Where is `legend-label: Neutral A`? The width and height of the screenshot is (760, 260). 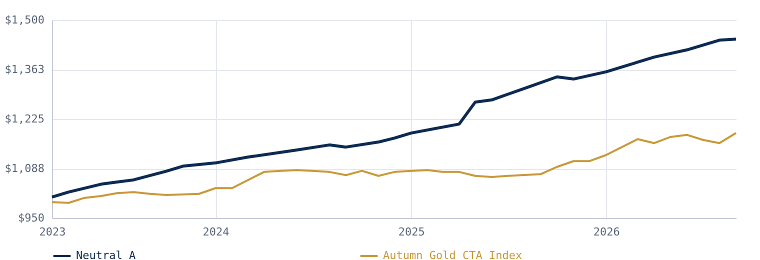 legend-label: Neutral A is located at coordinates (106, 254).